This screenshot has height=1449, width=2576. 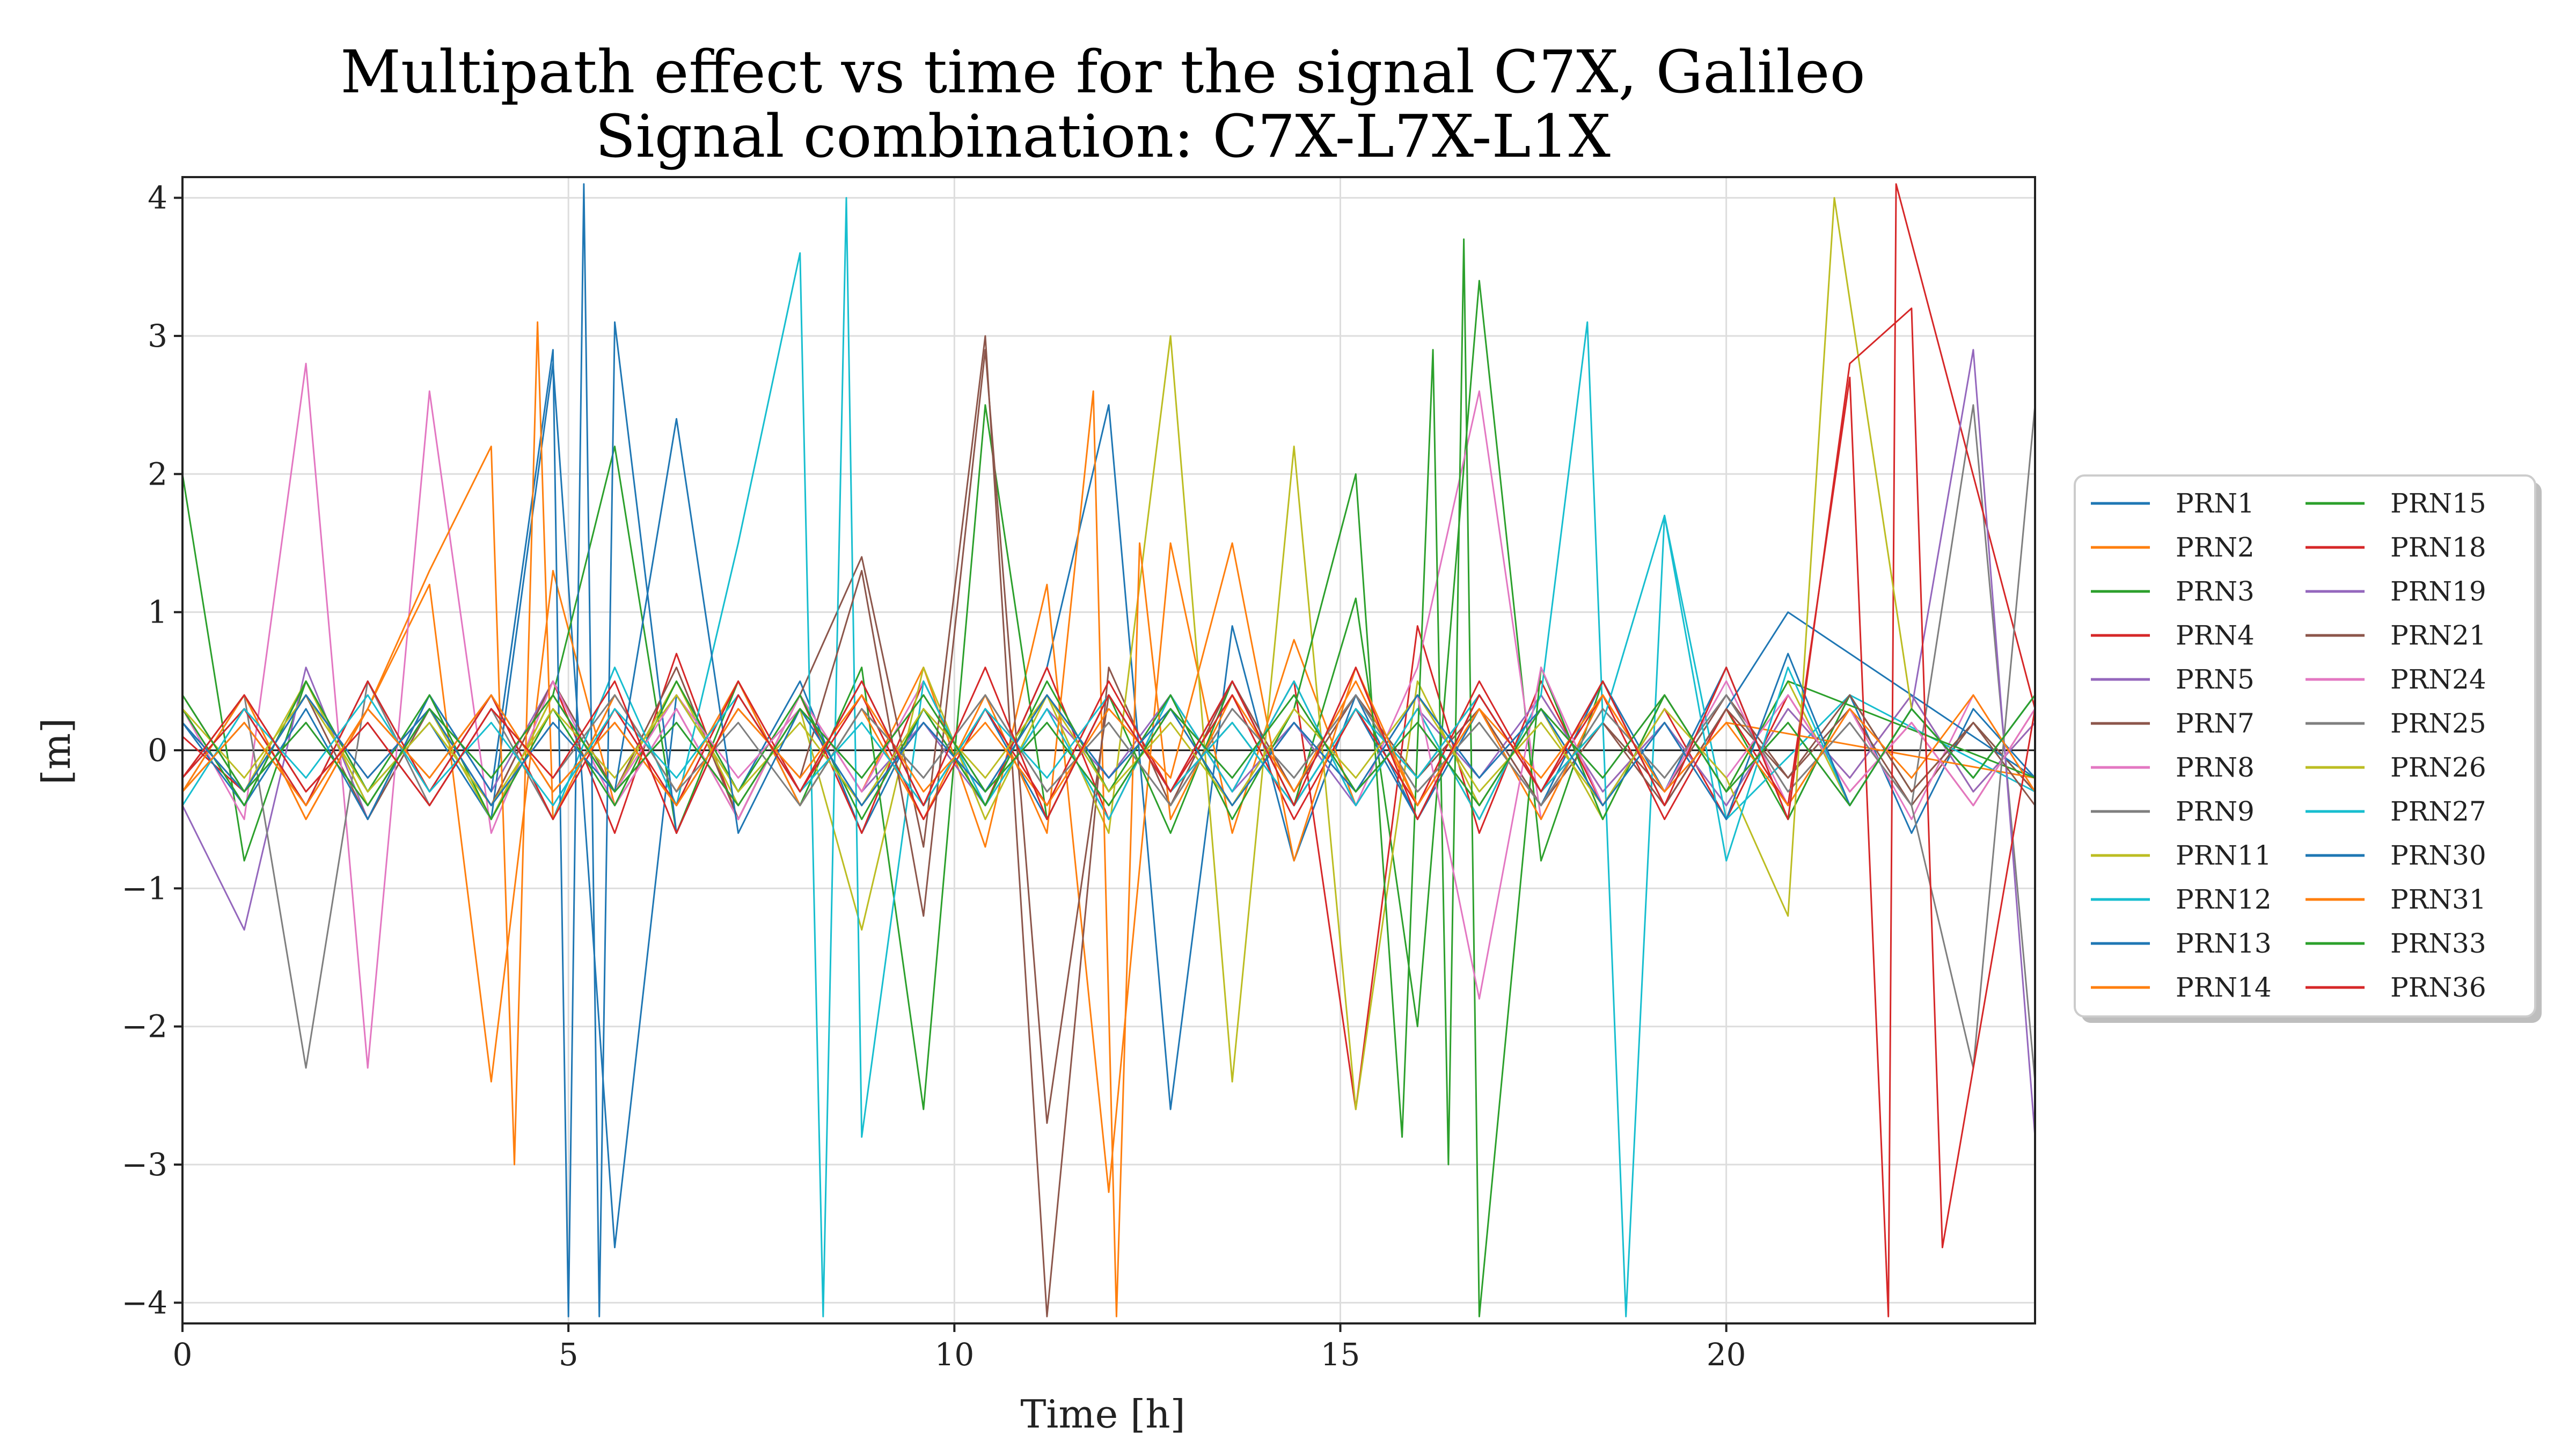 What do you see at coordinates (2438, 811) in the screenshot?
I see `legend-label-prn27: PRN27` at bounding box center [2438, 811].